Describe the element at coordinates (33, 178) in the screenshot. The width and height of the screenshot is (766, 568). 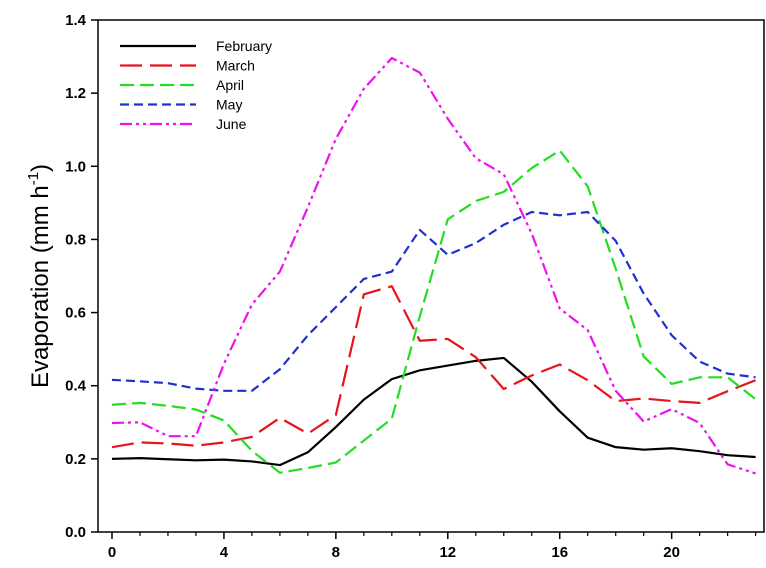
I see `y-axis-title-superscript: -1` at that location.